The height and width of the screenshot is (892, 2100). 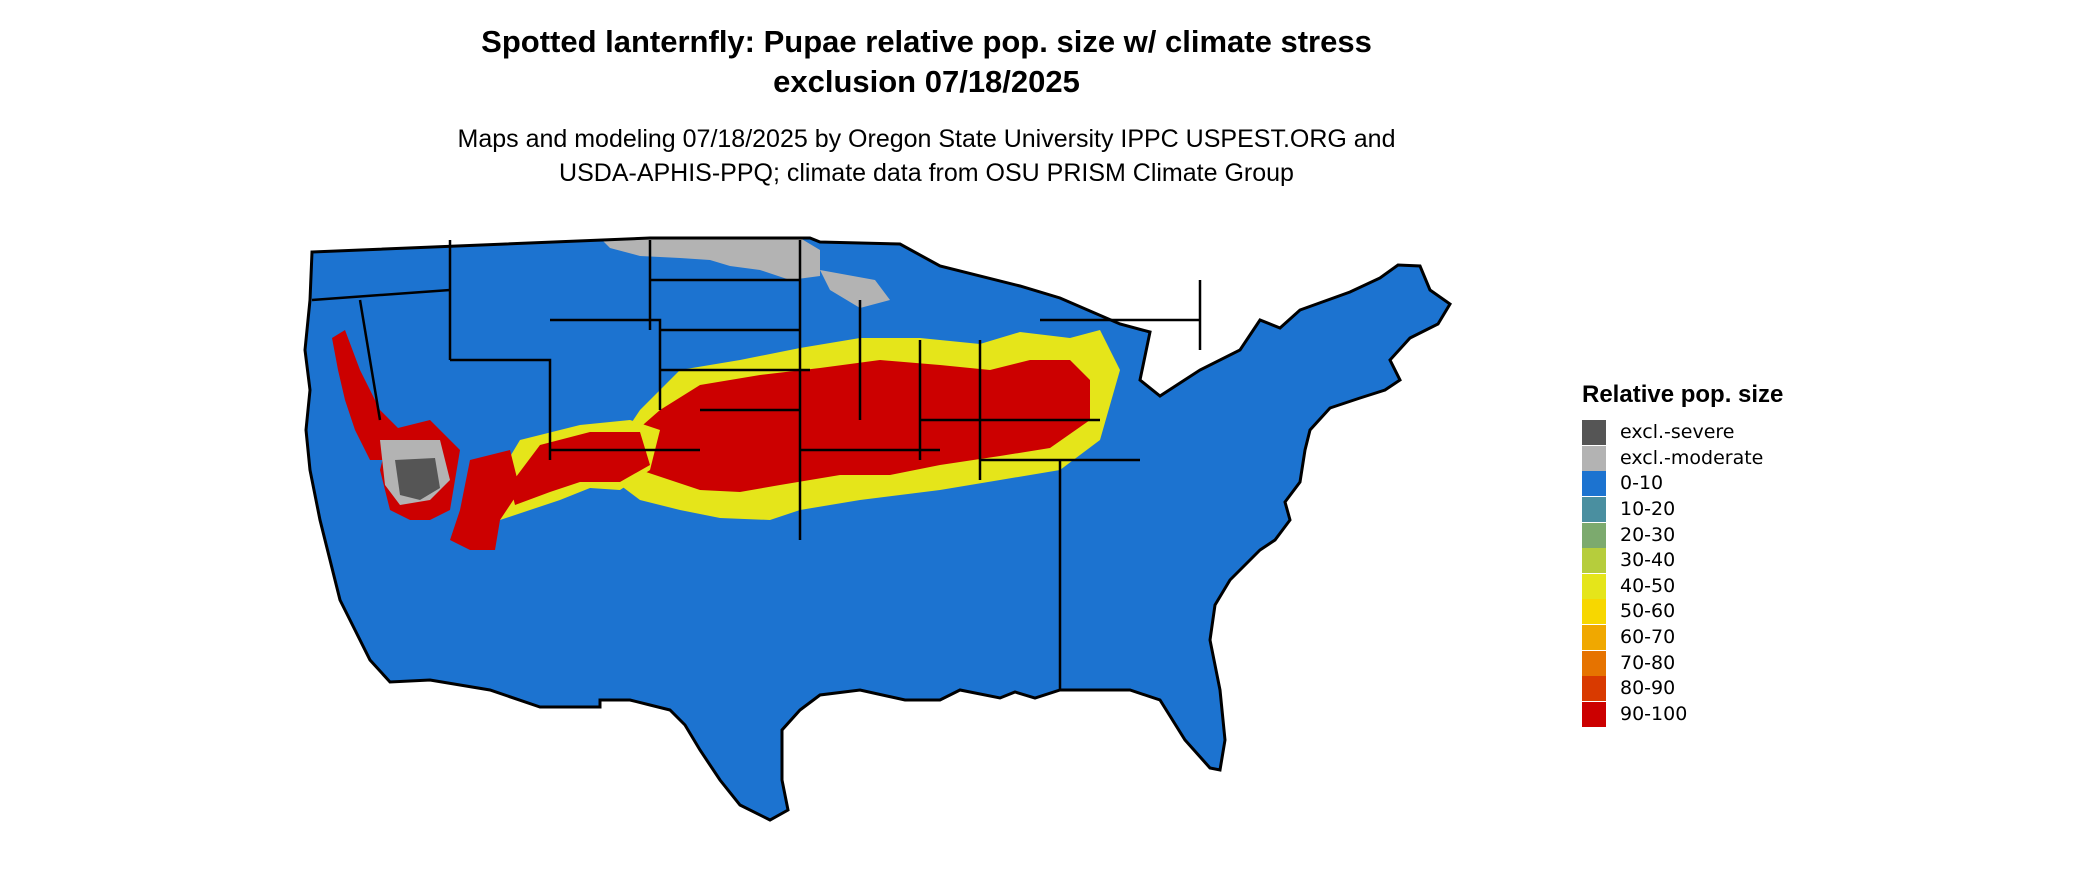 I want to click on red-zone-new-mexico, so click(x=485, y=500).